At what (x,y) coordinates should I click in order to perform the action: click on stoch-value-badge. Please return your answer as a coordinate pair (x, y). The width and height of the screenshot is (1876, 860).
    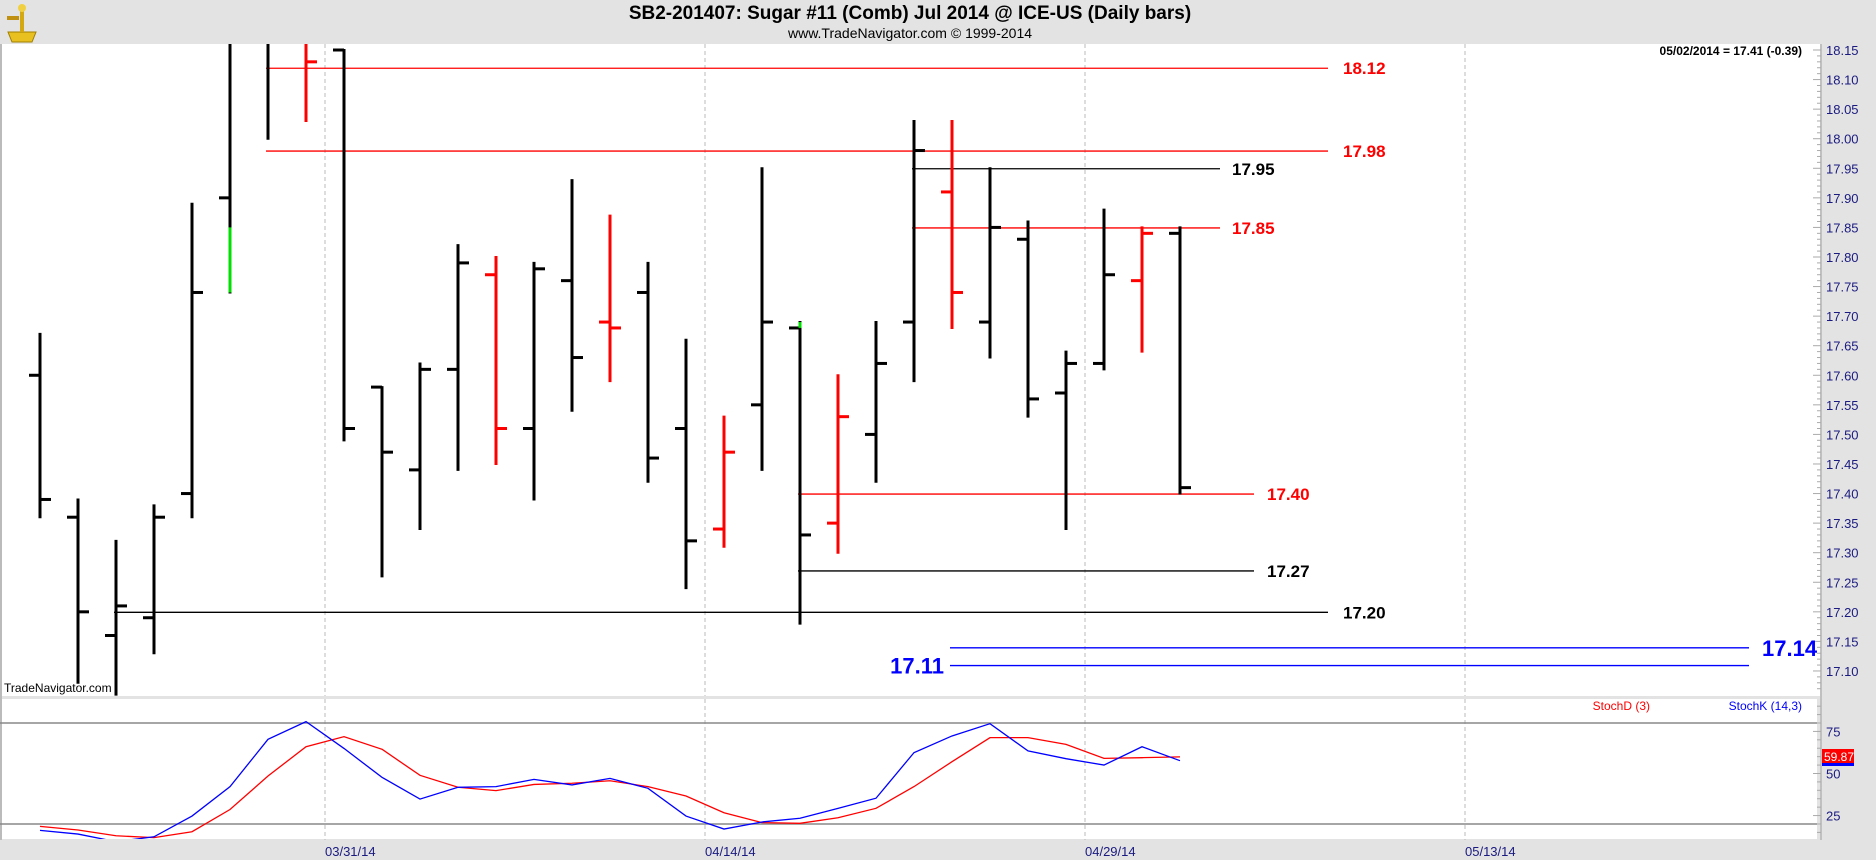
    Looking at the image, I should click on (1838, 756).